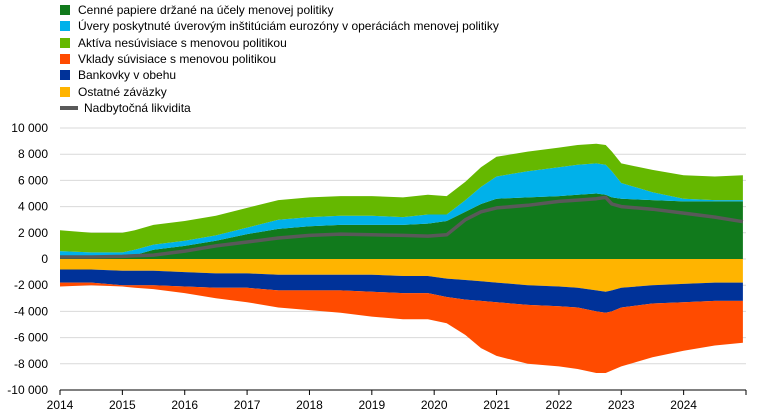 Image resolution: width=763 pixels, height=418 pixels. Describe the element at coordinates (137, 107) in the screenshot. I see `legend-label: Nadbytočná likvidita` at that location.